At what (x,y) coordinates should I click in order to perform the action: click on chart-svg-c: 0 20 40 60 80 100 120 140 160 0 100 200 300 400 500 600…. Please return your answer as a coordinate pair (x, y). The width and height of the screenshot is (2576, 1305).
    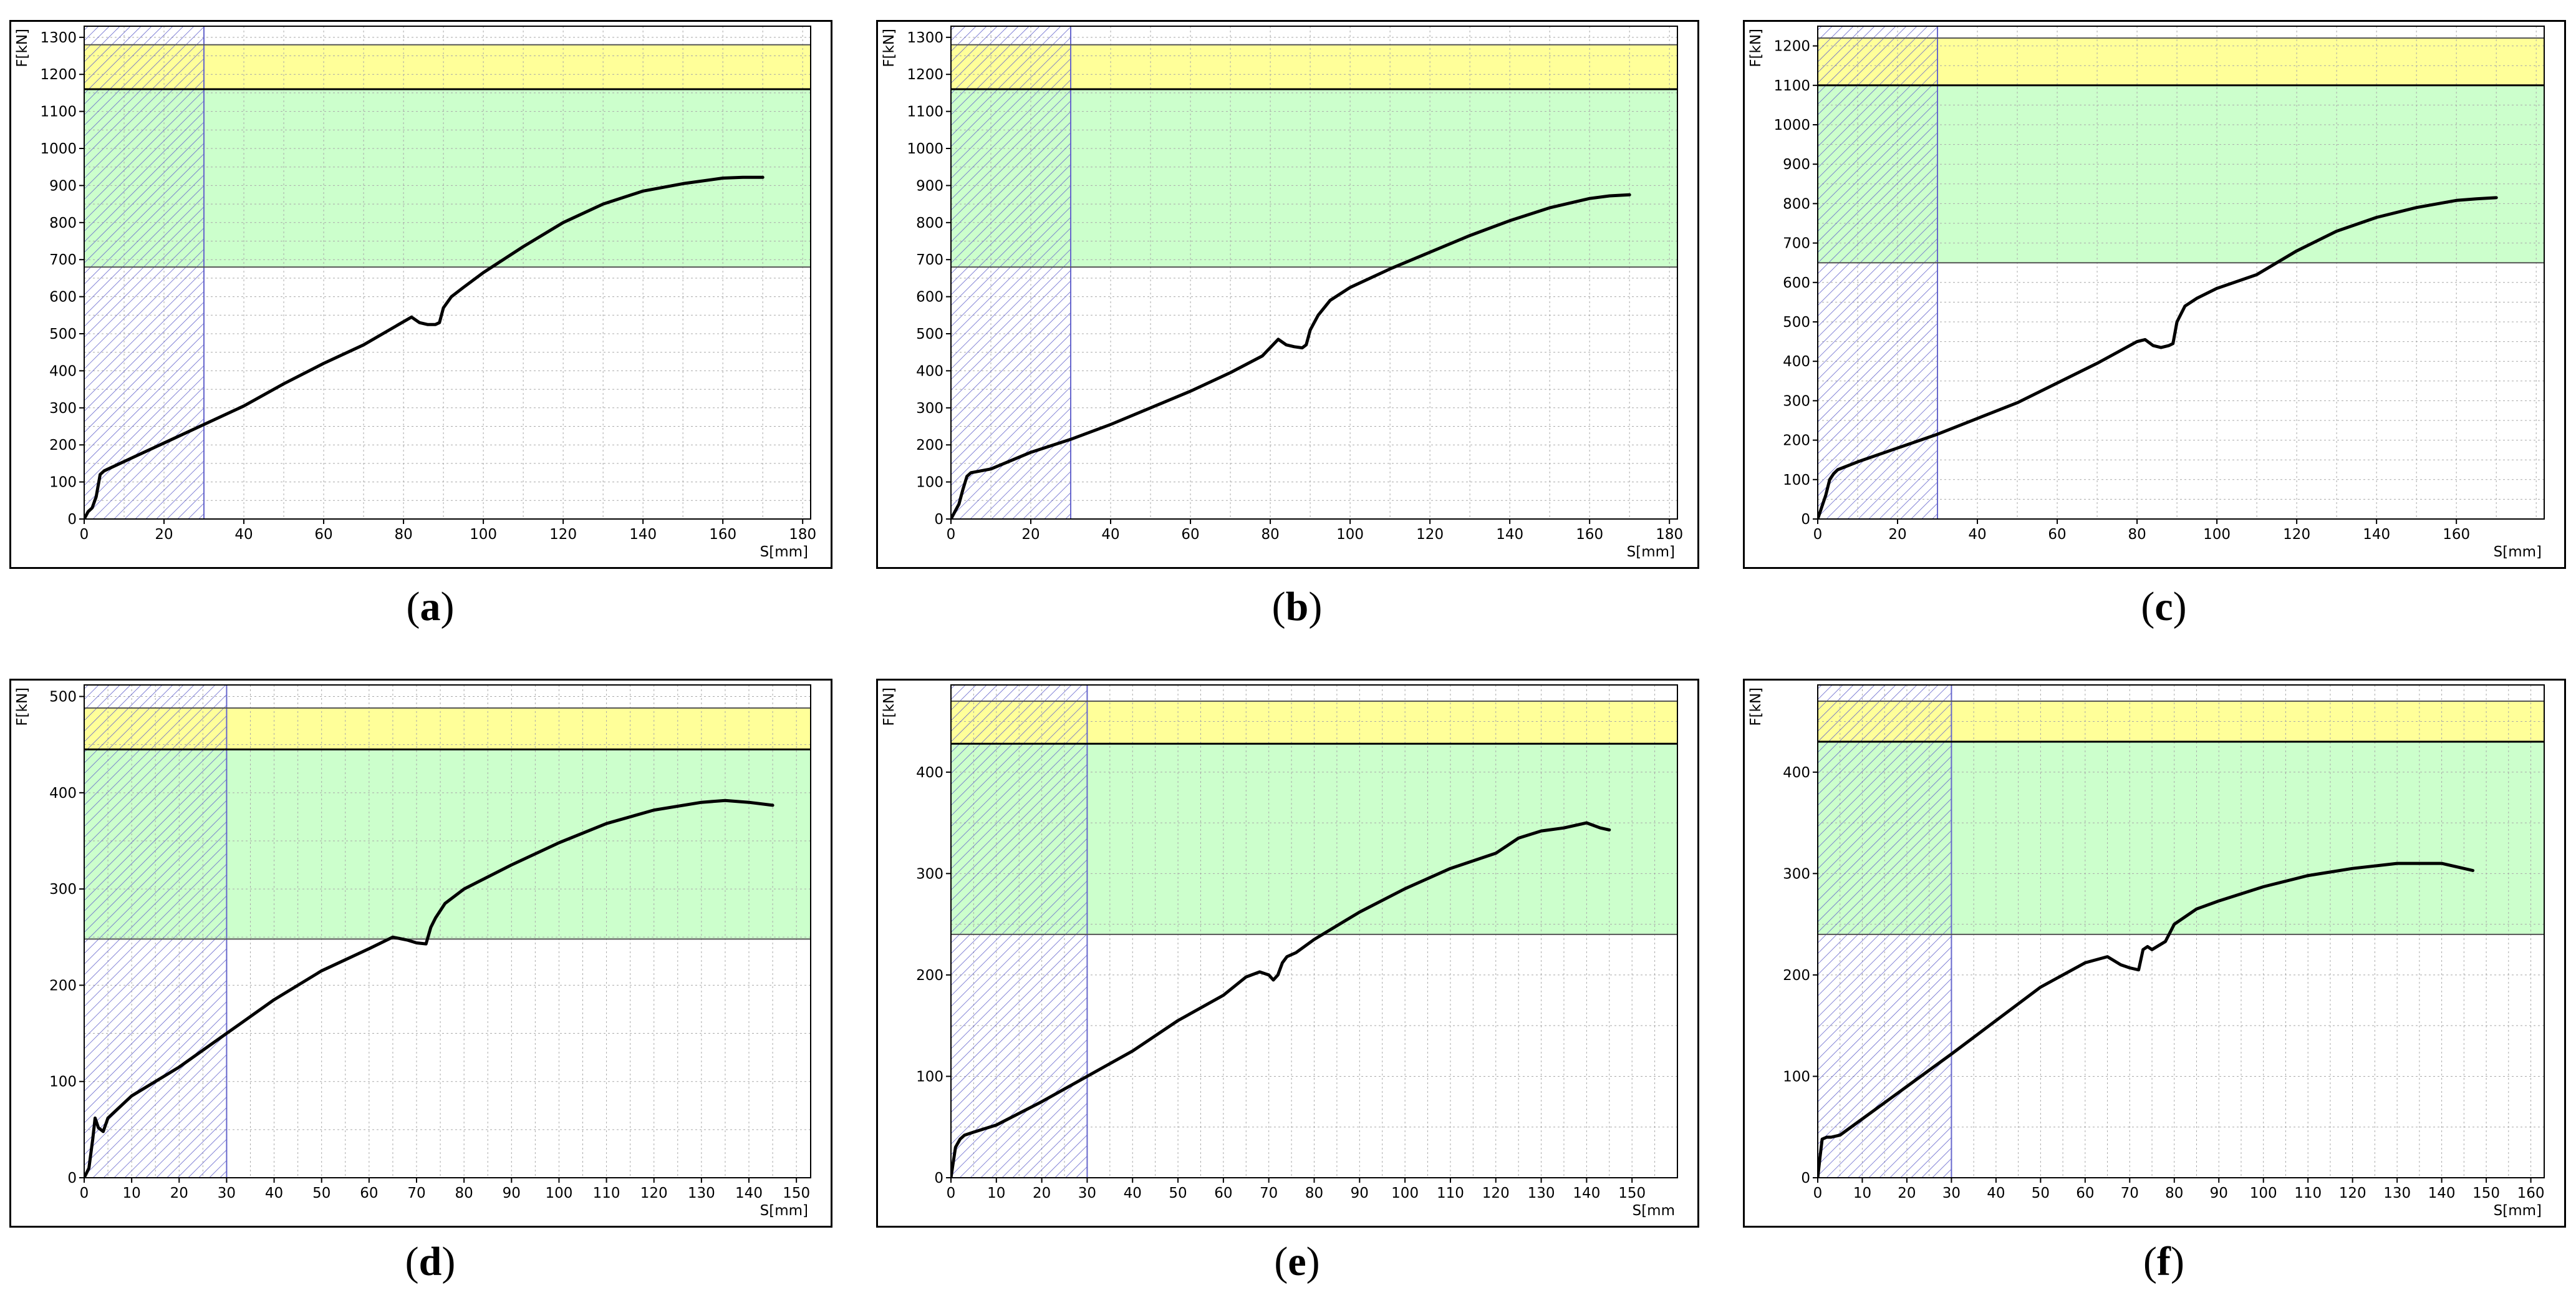
    Looking at the image, I should click on (2154, 294).